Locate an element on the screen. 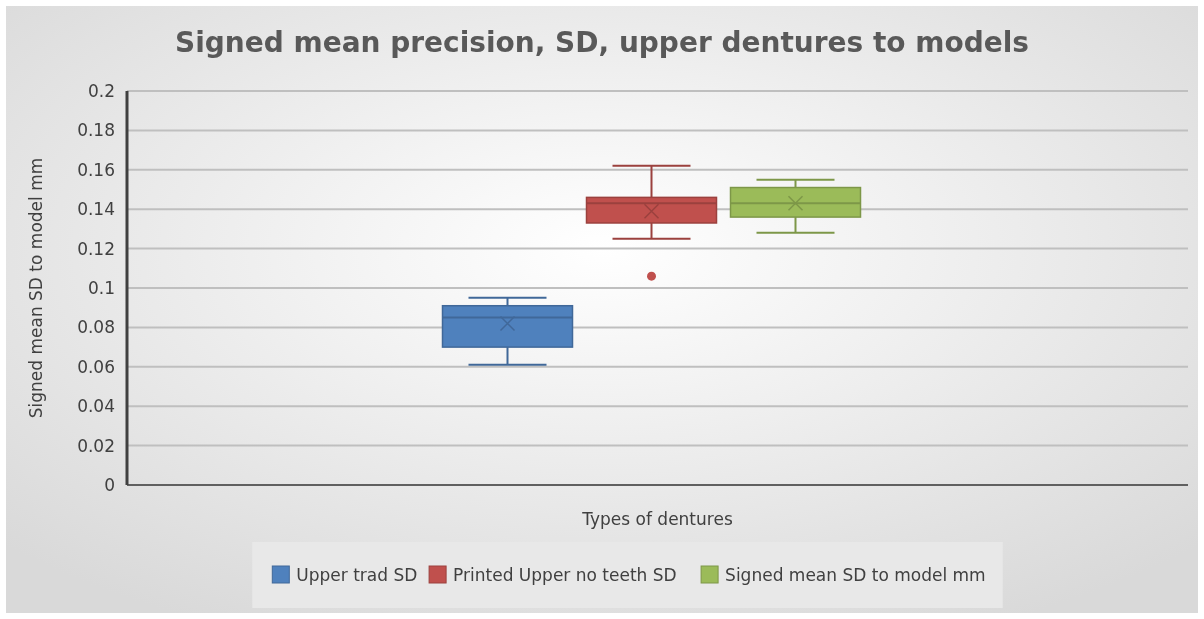 This screenshot has width=1204, height=619. y-tick-label: 0 is located at coordinates (109, 484).